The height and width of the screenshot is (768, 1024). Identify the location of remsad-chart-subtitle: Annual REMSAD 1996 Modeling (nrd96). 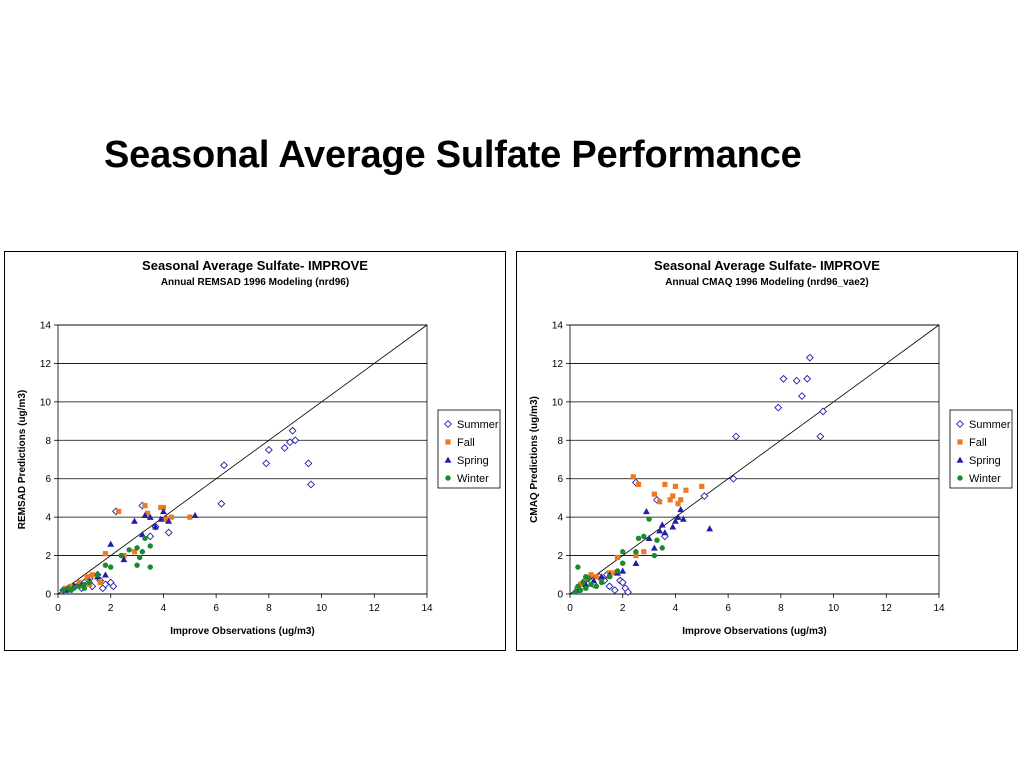
(255, 282).